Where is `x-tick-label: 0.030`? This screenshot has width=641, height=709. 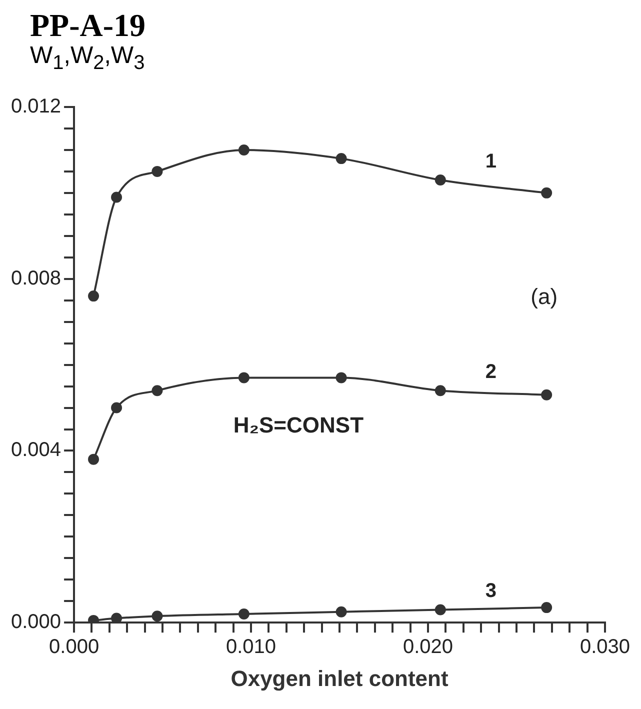
x-tick-label: 0.030 is located at coordinates (605, 647).